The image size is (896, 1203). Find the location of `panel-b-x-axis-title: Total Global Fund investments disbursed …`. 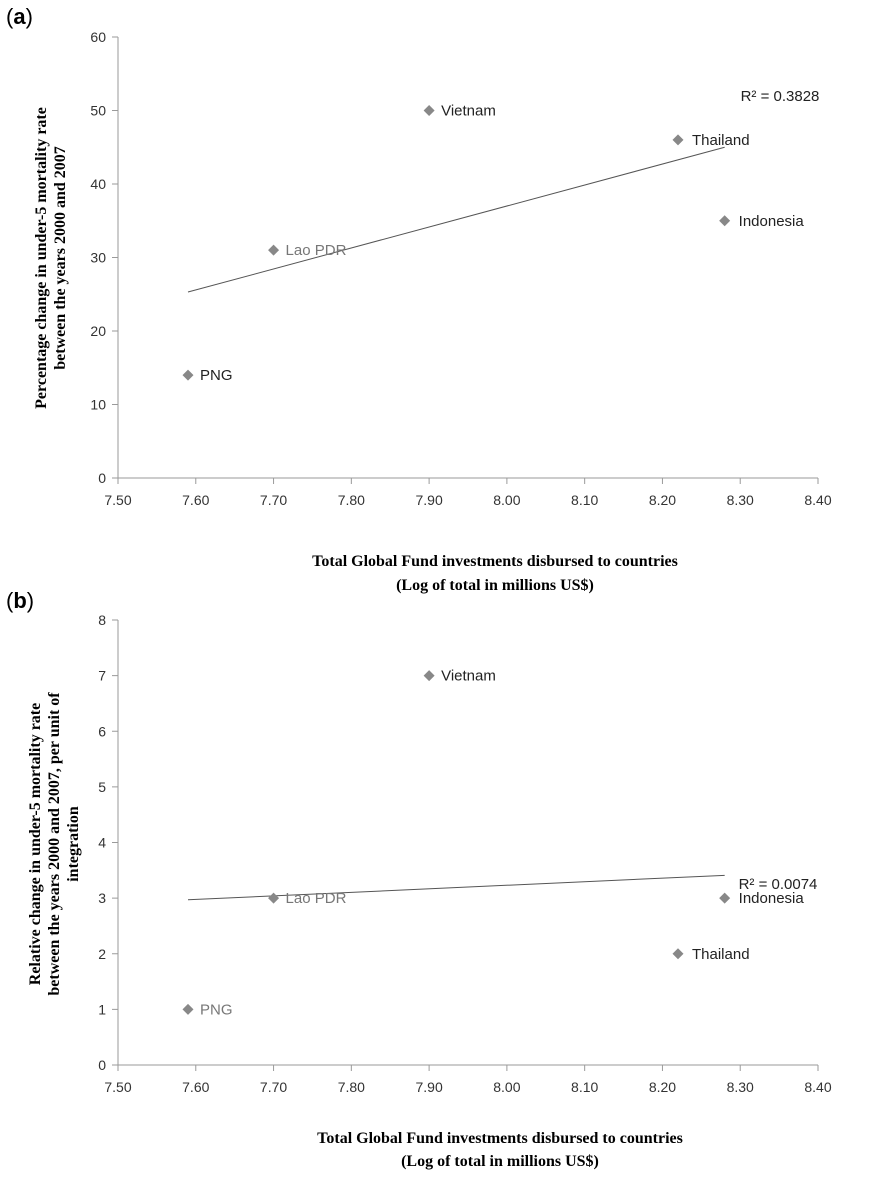

panel-b-x-axis-title: Total Global Fund investments disbursed … is located at coordinates (500, 1138).